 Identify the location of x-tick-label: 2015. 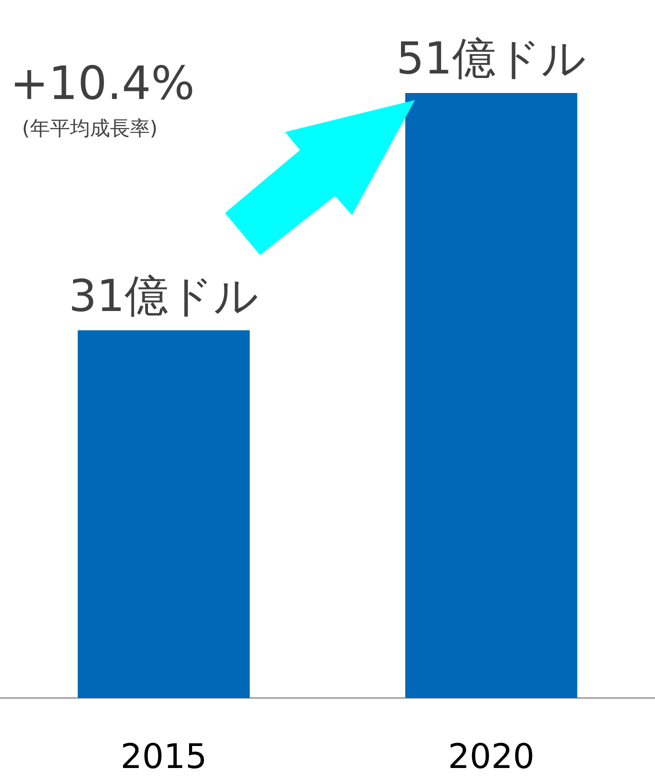
(164, 757).